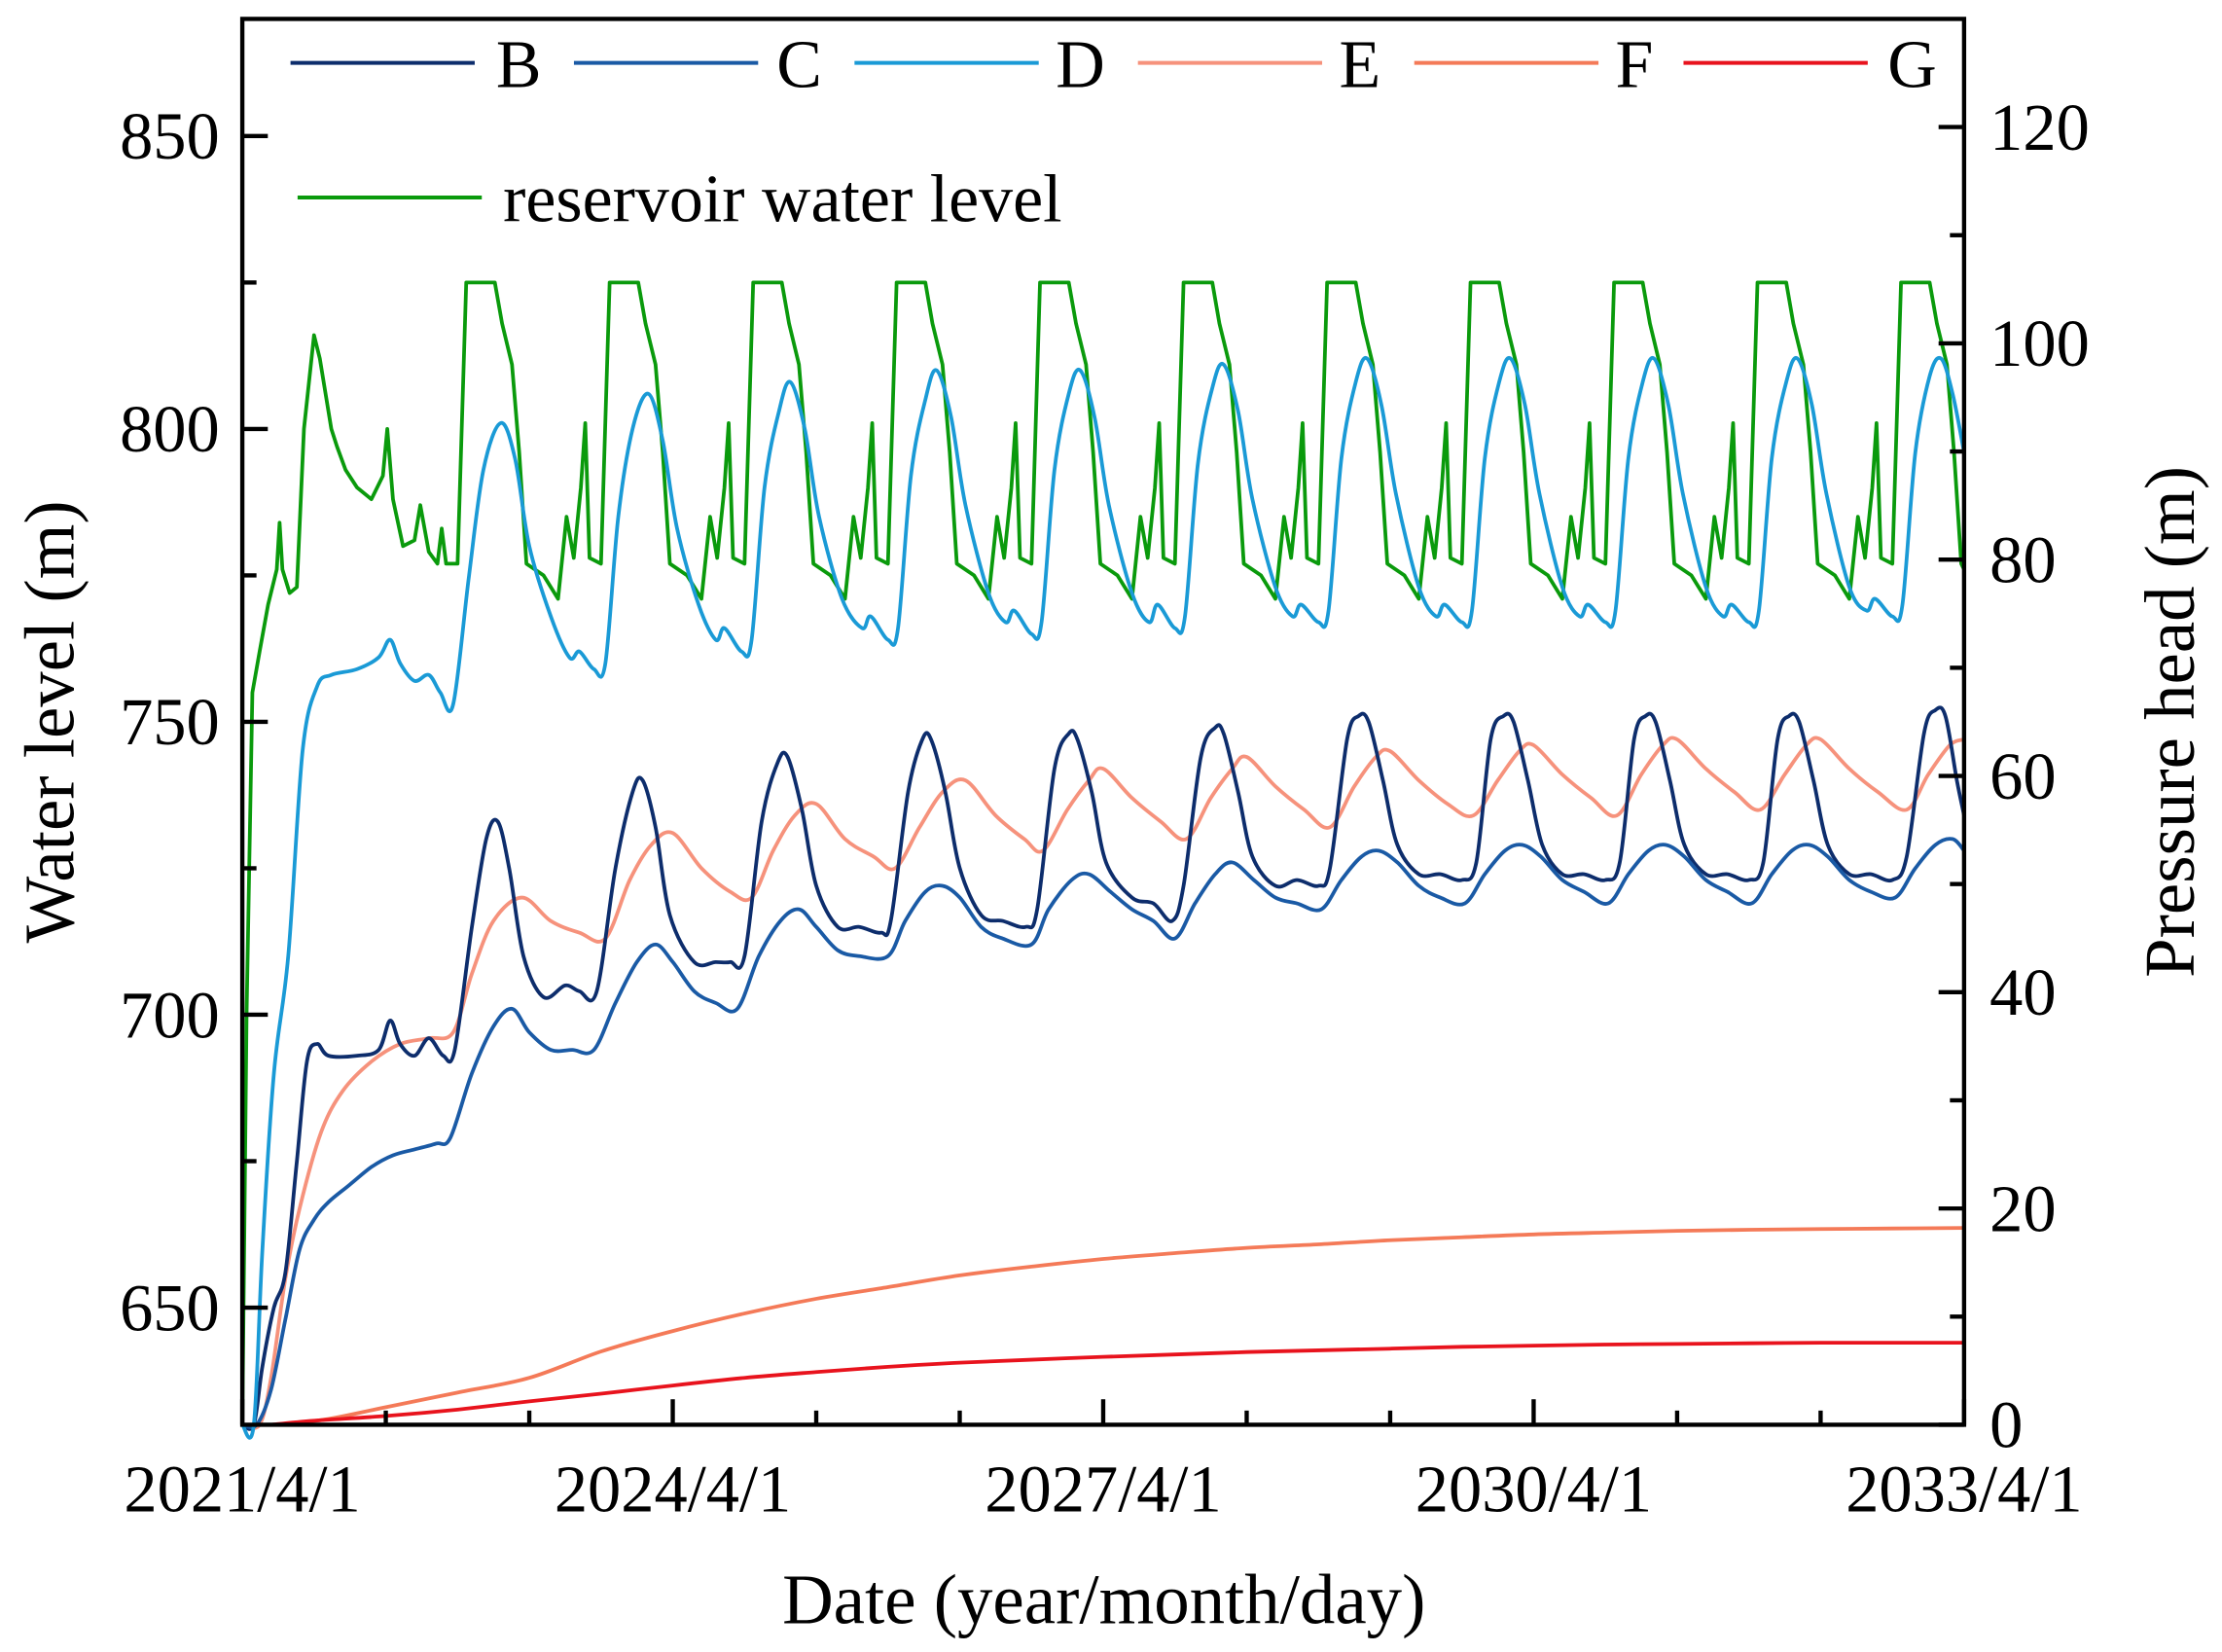 Image resolution: width=2222 pixels, height=1652 pixels. I want to click on legend-label: F, so click(1635, 64).